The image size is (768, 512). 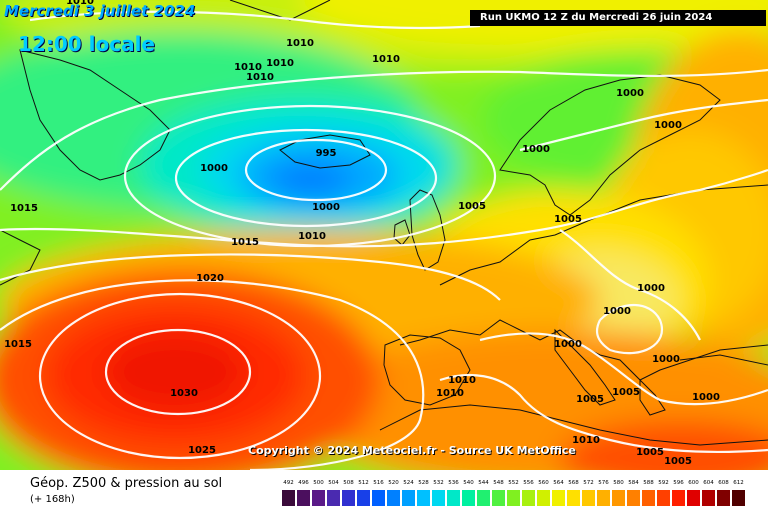 I want to click on forecast-lead-time: (+ 168h), so click(x=52, y=499).